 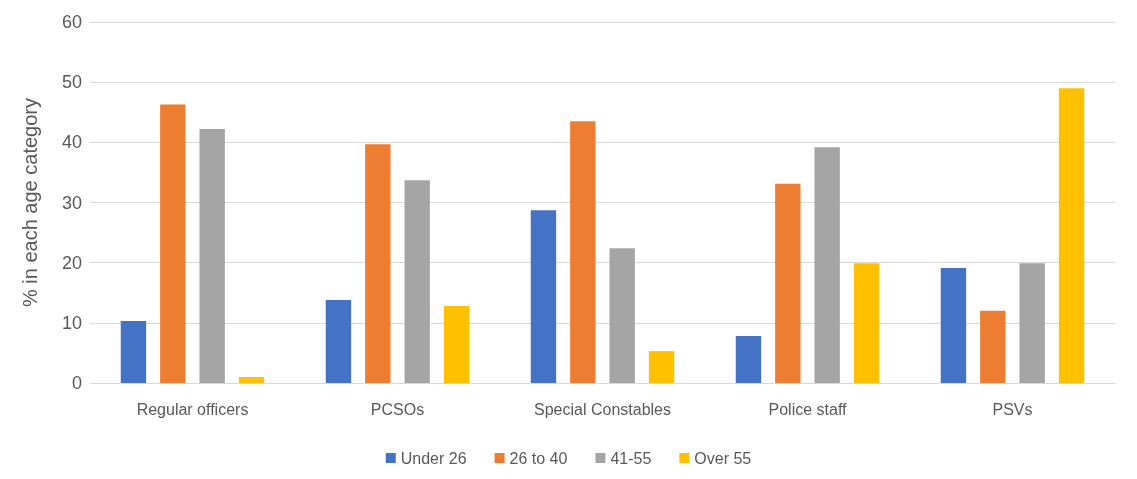 I want to click on legend-label: Under 26, so click(x=433, y=458).